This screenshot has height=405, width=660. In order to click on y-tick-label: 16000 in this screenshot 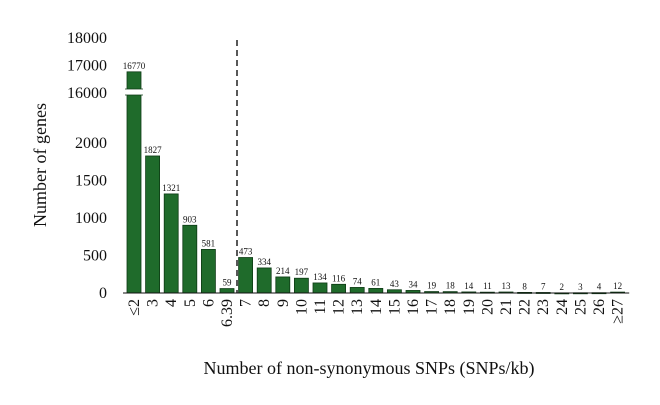, I will do `click(87, 93)`.